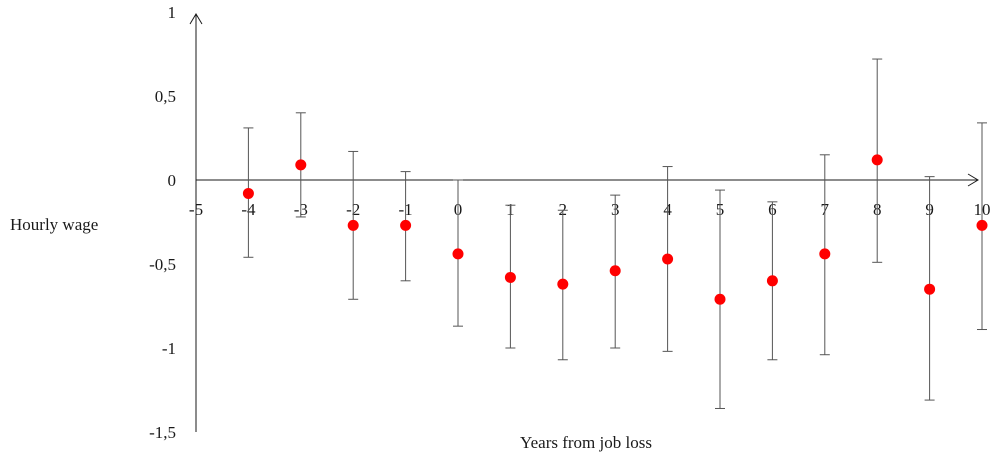 This screenshot has width=992, height=461. What do you see at coordinates (165, 96) in the screenshot?
I see `y-tick-label: 0,5` at bounding box center [165, 96].